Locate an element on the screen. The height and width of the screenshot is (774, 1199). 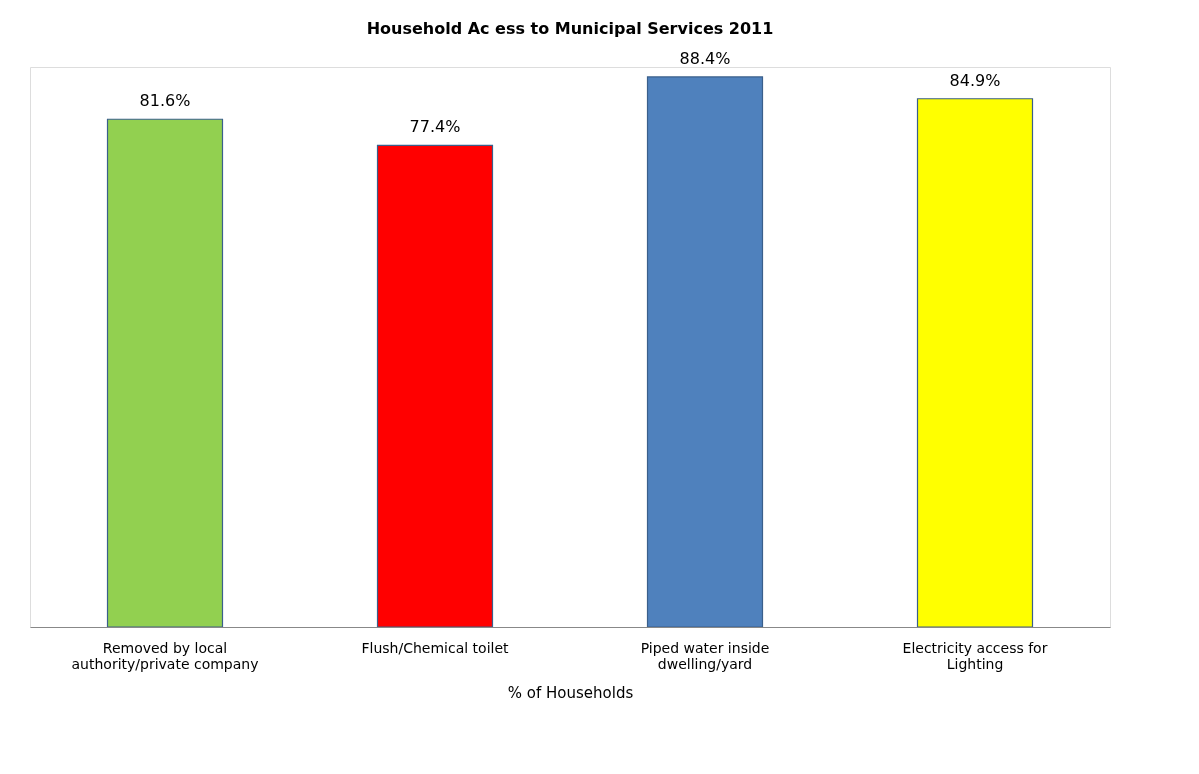
x-tick-label: Piped water inside dwelling/yard is located at coordinates (705, 655).